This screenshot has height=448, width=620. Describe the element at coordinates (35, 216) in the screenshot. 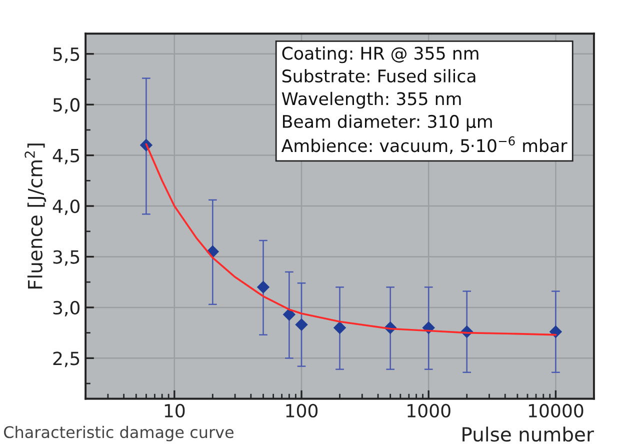

I see `y-axis-title: Fluence [J/cm$^{2}$]` at that location.